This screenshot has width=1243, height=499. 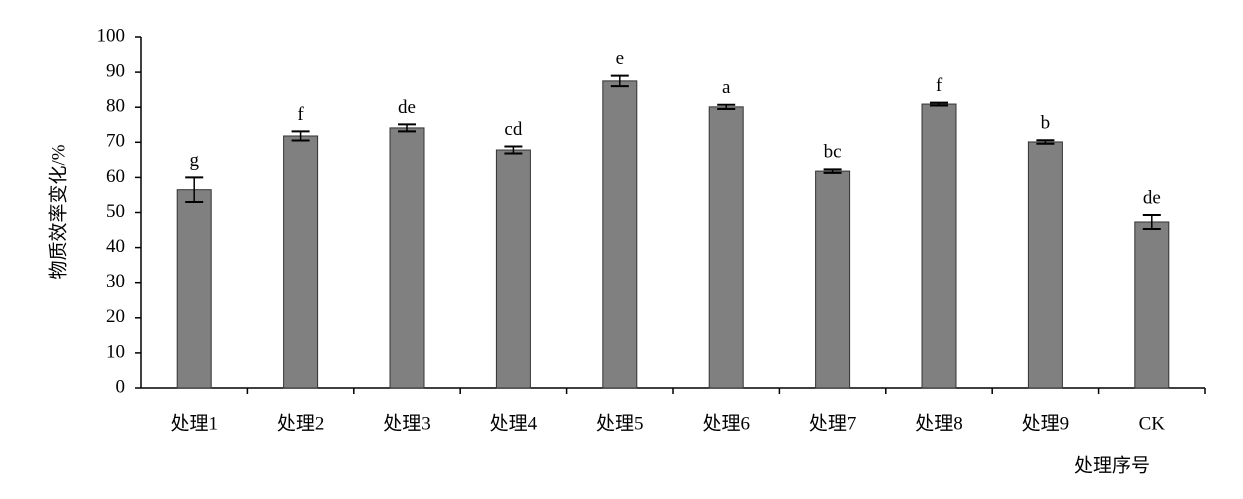 What do you see at coordinates (939, 423) in the screenshot?
I see `x-tick-label: 处理8` at bounding box center [939, 423].